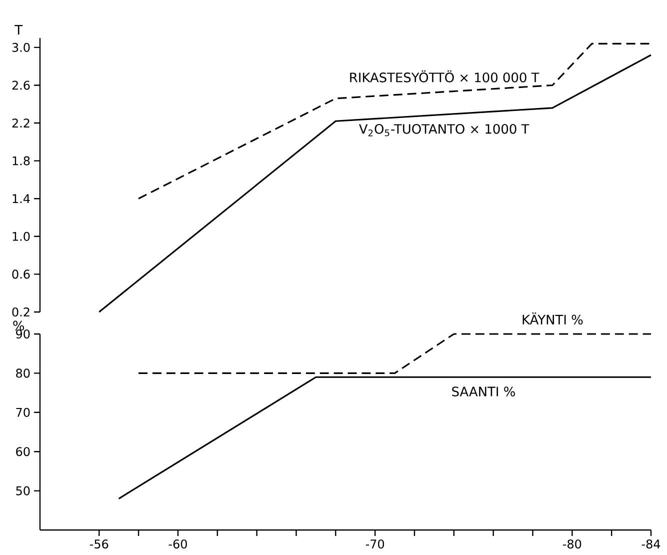 Image resolution: width=667 pixels, height=555 pixels. I want to click on y-tick-label: 60, so click(23, 451).